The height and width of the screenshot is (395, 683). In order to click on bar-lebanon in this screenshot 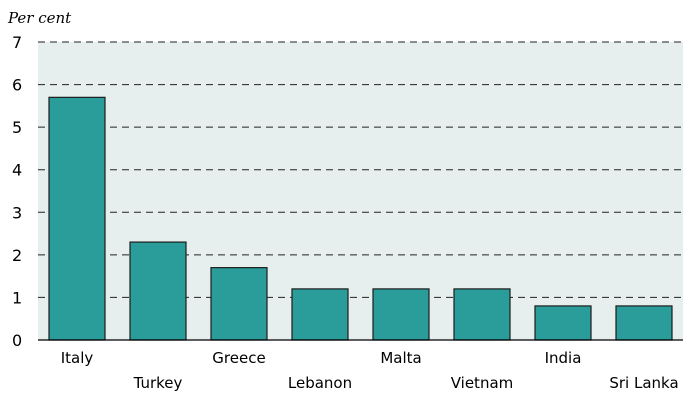, I will do `click(320, 314)`.